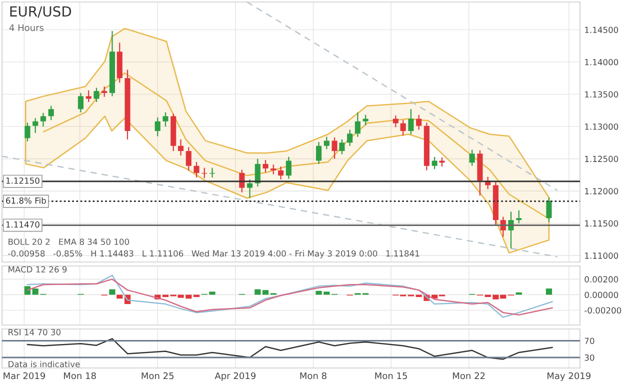  I want to click on annotation: -0.00958, so click(26, 253).